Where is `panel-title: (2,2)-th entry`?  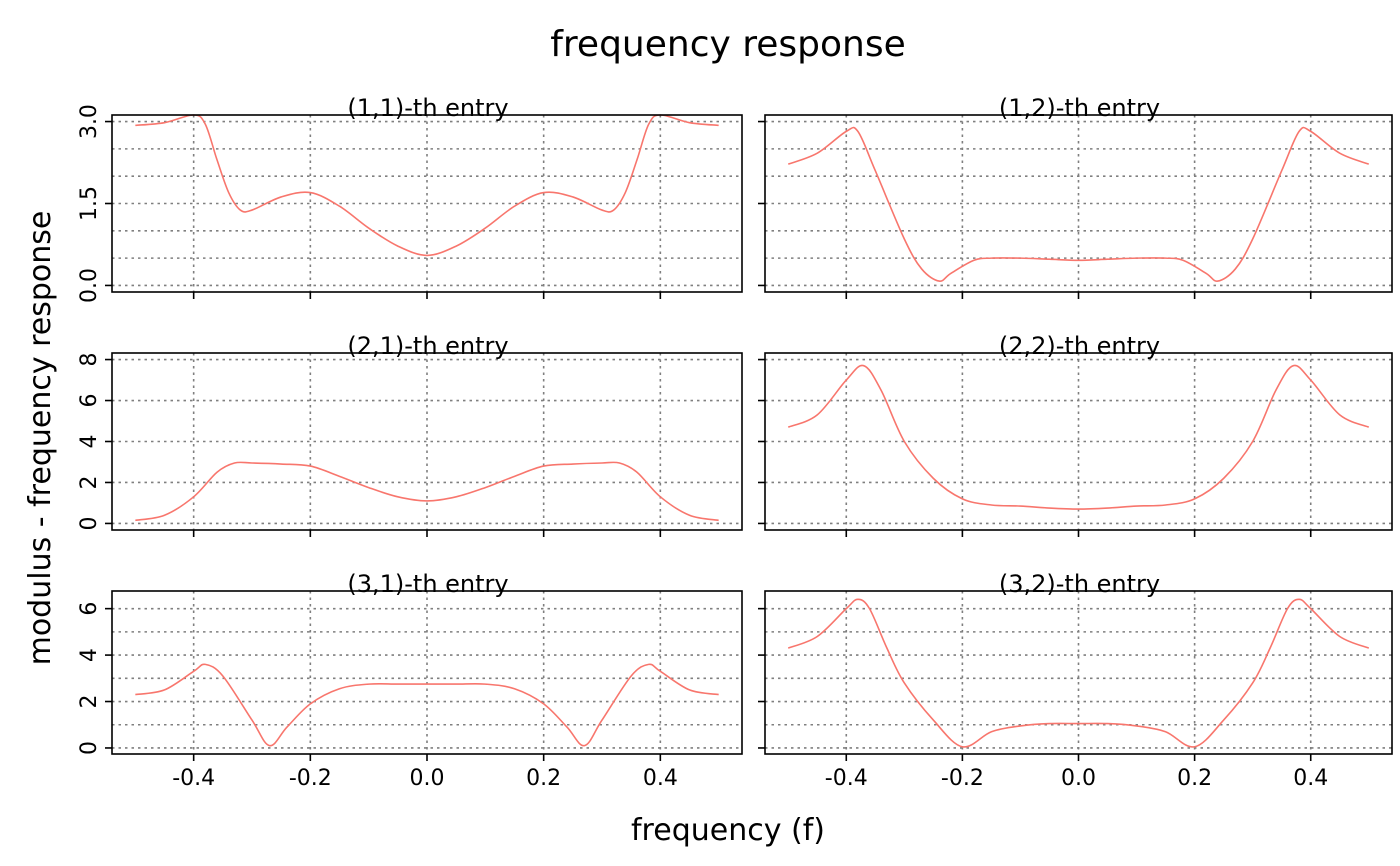 panel-title: (2,2)-th entry is located at coordinates (1079, 346).